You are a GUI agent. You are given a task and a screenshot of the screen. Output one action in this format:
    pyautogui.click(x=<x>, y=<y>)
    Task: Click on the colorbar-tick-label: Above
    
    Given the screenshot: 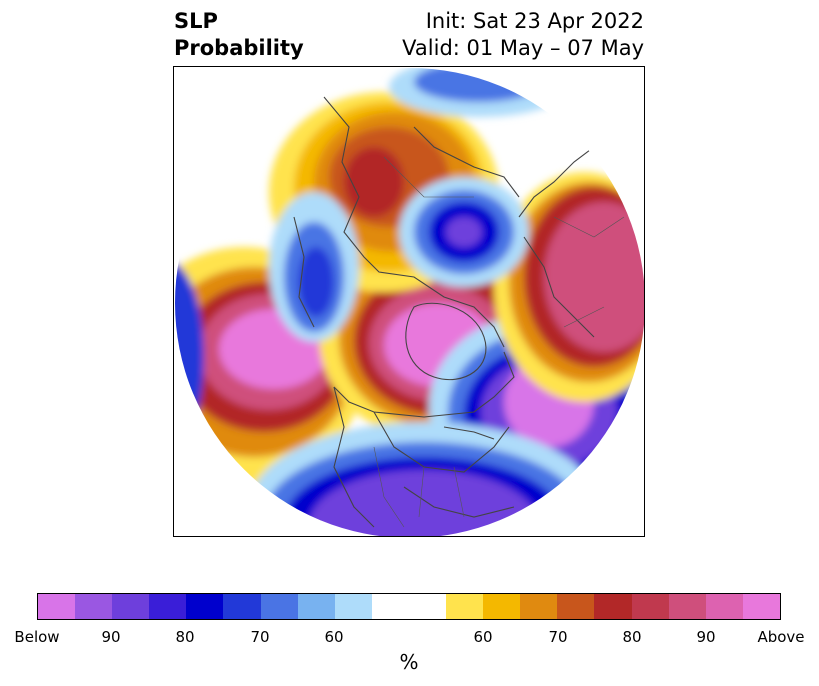 What is the action you would take?
    pyautogui.click(x=781, y=637)
    